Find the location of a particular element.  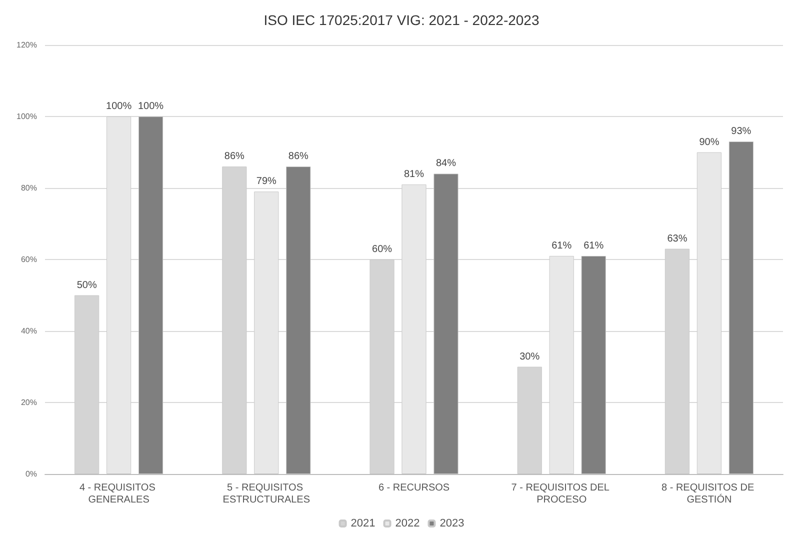

x-tick-label: 8 - REQUISITOS DE GESTIÓN is located at coordinates (709, 494).